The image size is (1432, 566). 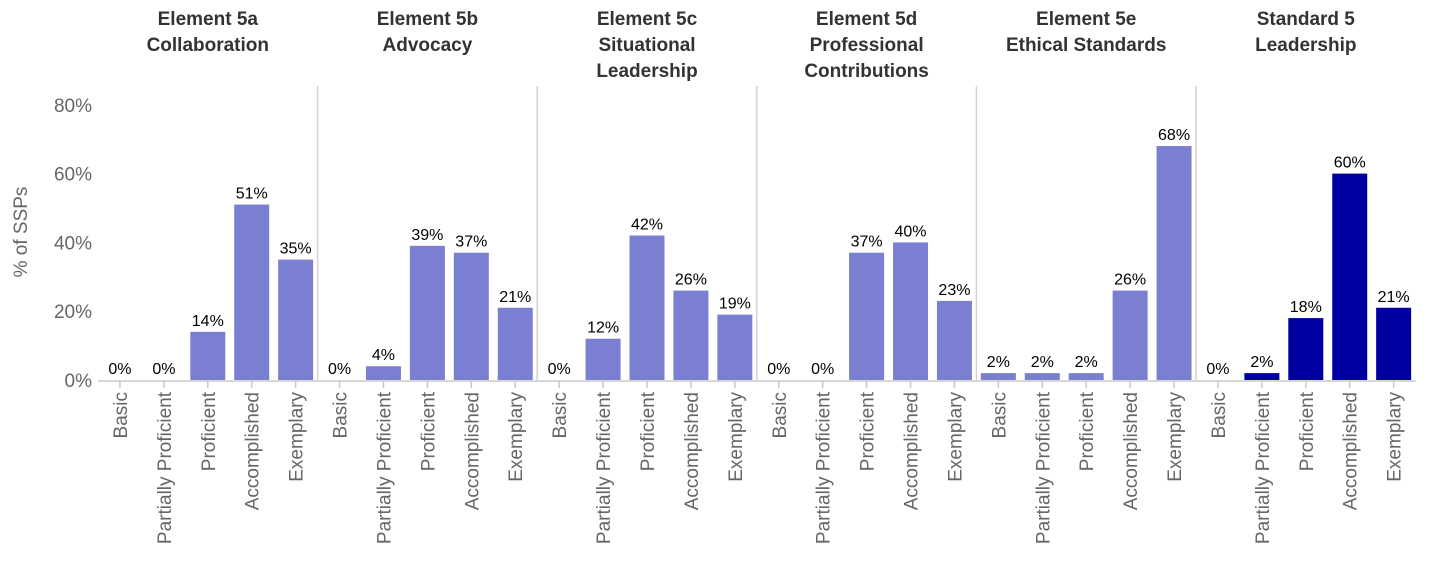 I want to click on data-label: 51%, so click(x=252, y=194).